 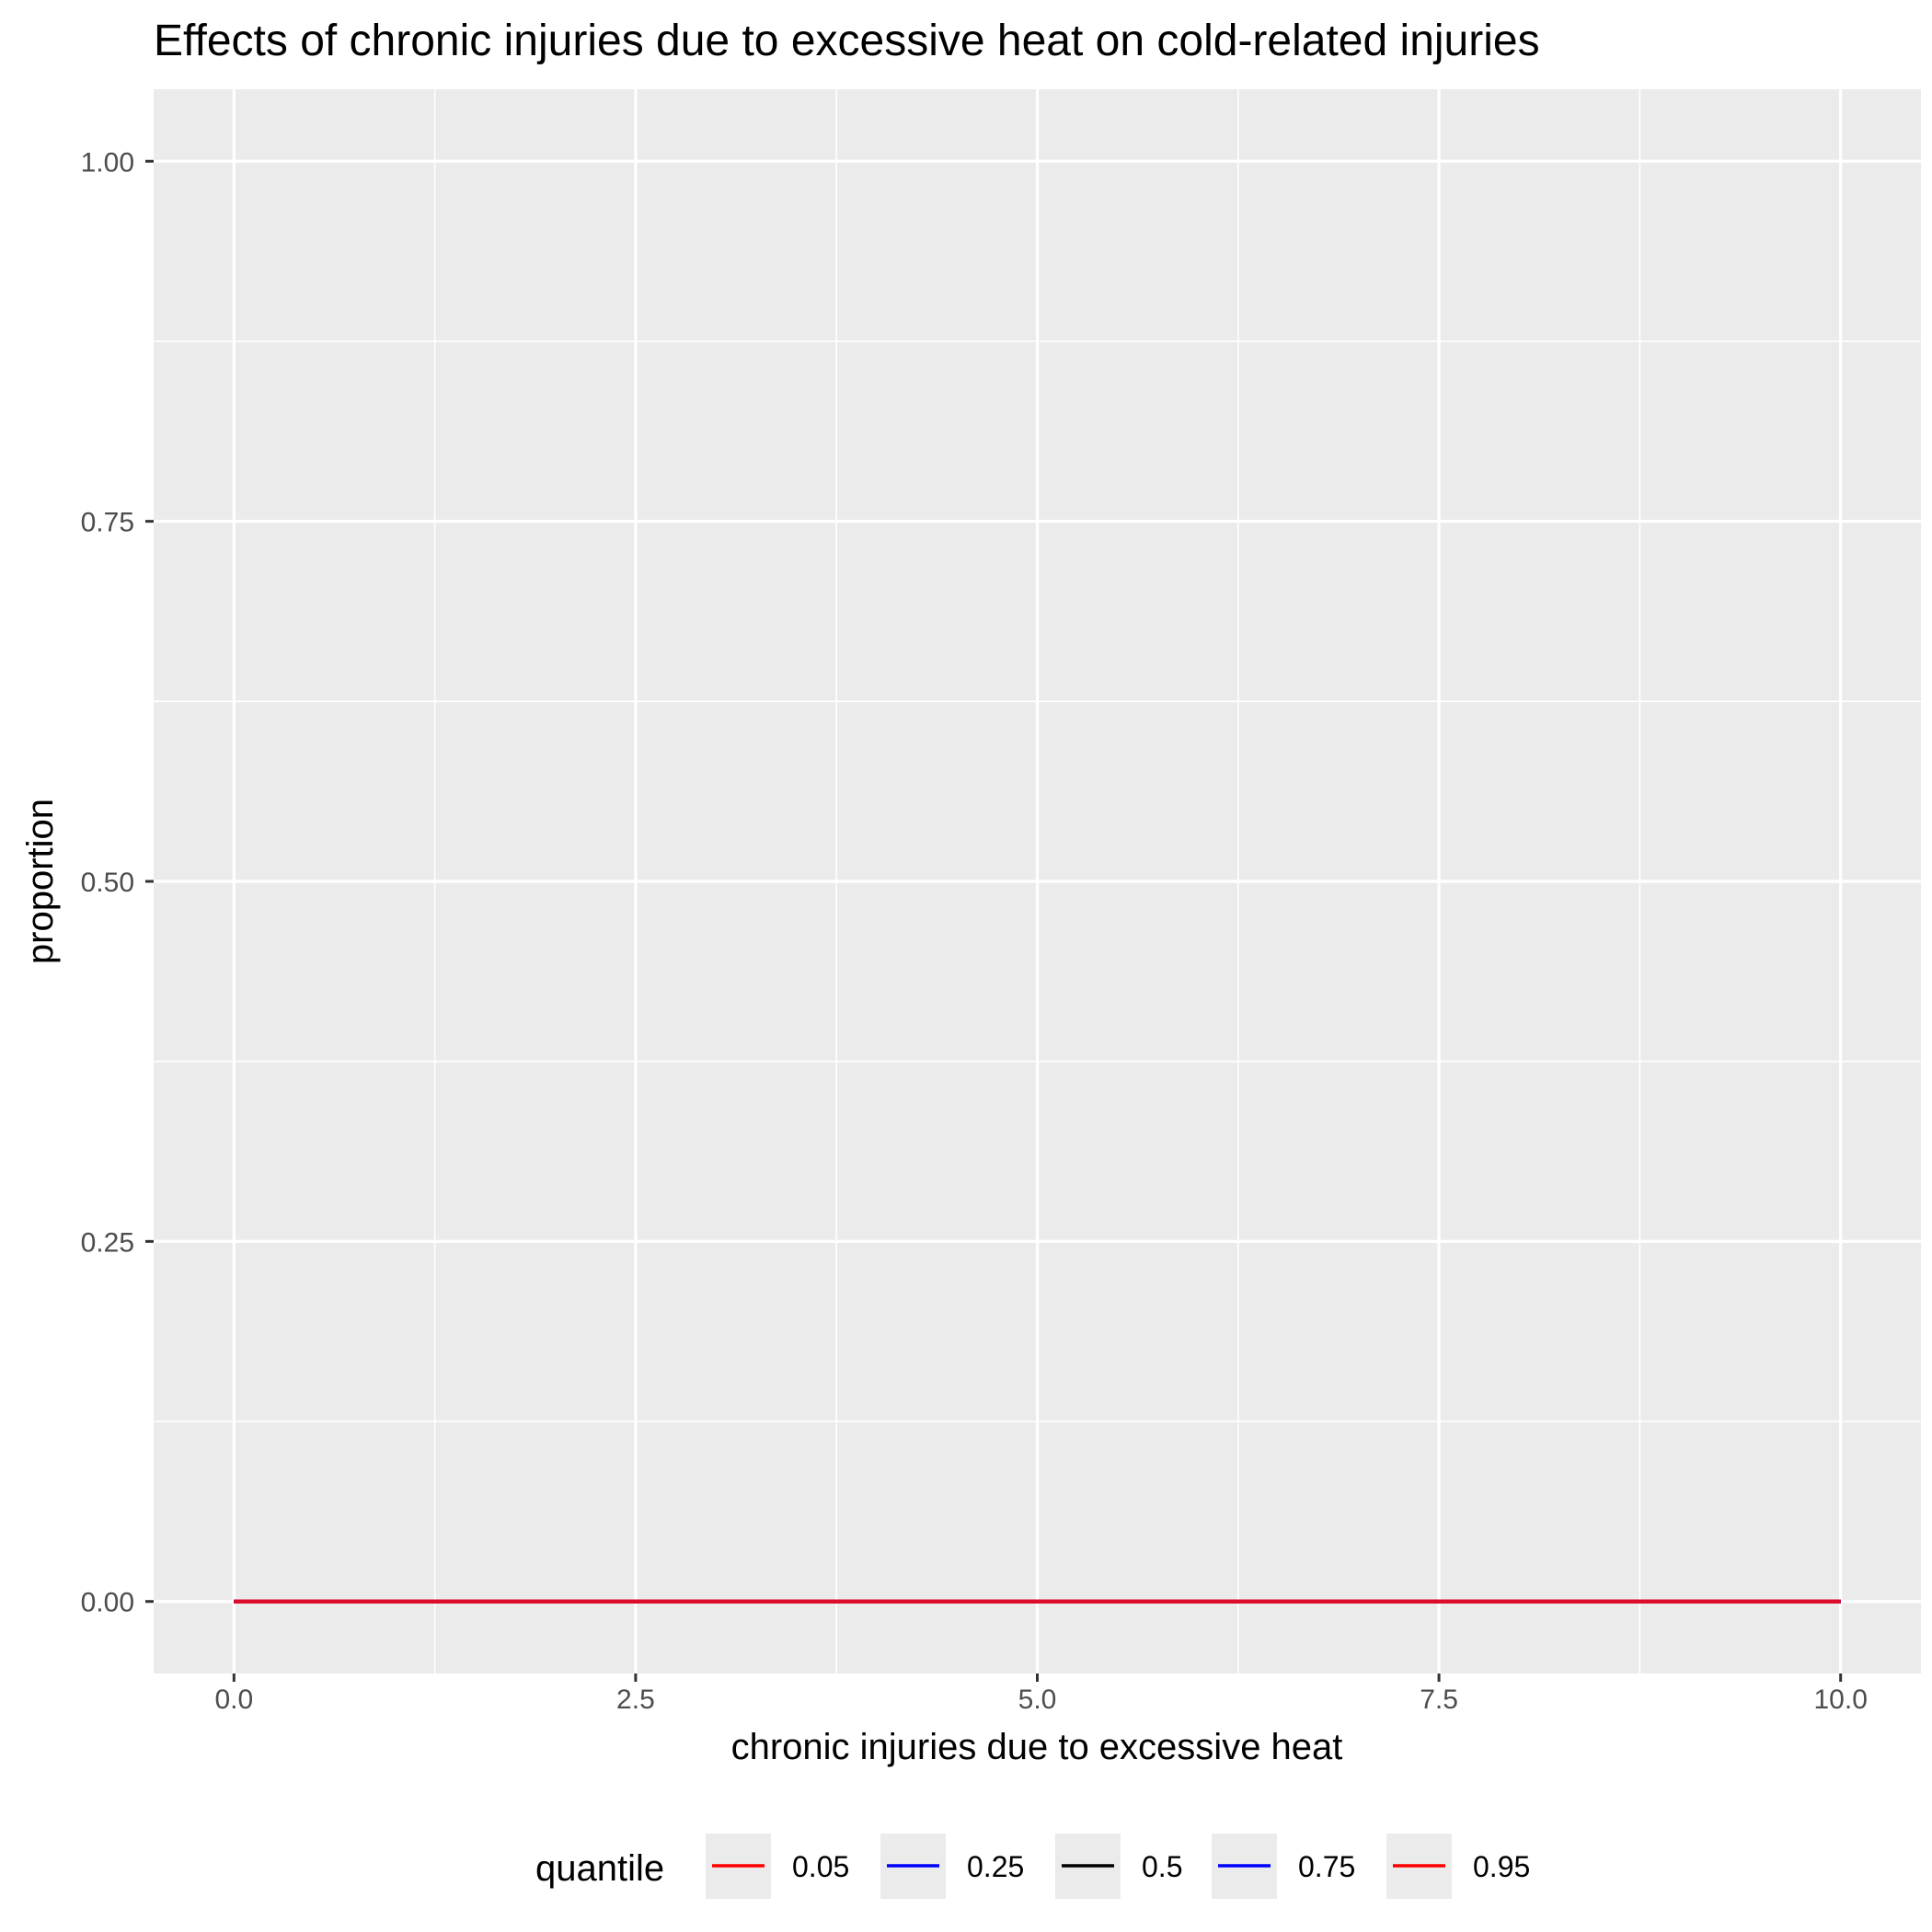 What do you see at coordinates (1840, 1700) in the screenshot?
I see `x-tick-label: 10.0` at bounding box center [1840, 1700].